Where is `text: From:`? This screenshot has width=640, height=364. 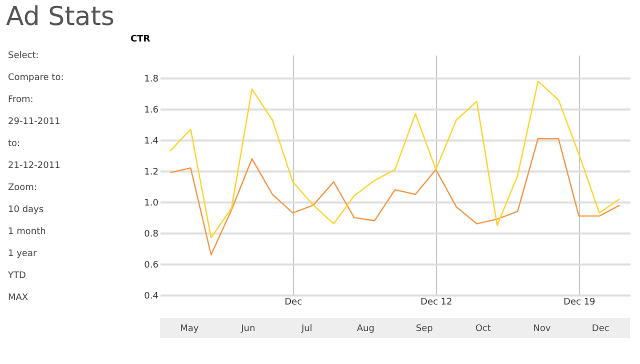
text: From: is located at coordinates (21, 100).